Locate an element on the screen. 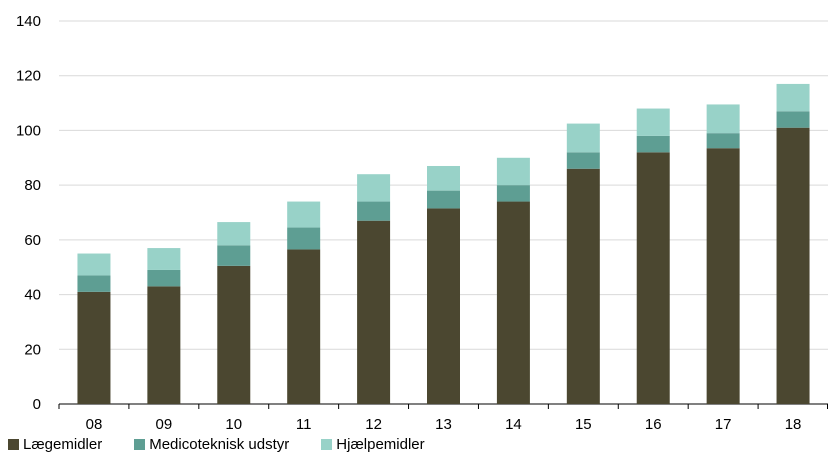 The height and width of the screenshot is (460, 828). y-tick-label-0: 0 is located at coordinates (37, 404).